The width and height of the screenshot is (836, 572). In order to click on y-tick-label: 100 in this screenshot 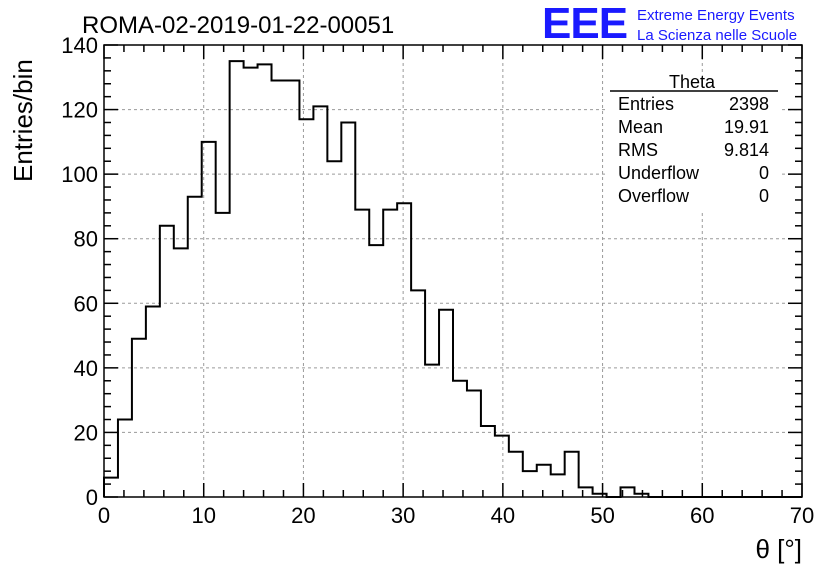, I will do `click(79, 174)`.